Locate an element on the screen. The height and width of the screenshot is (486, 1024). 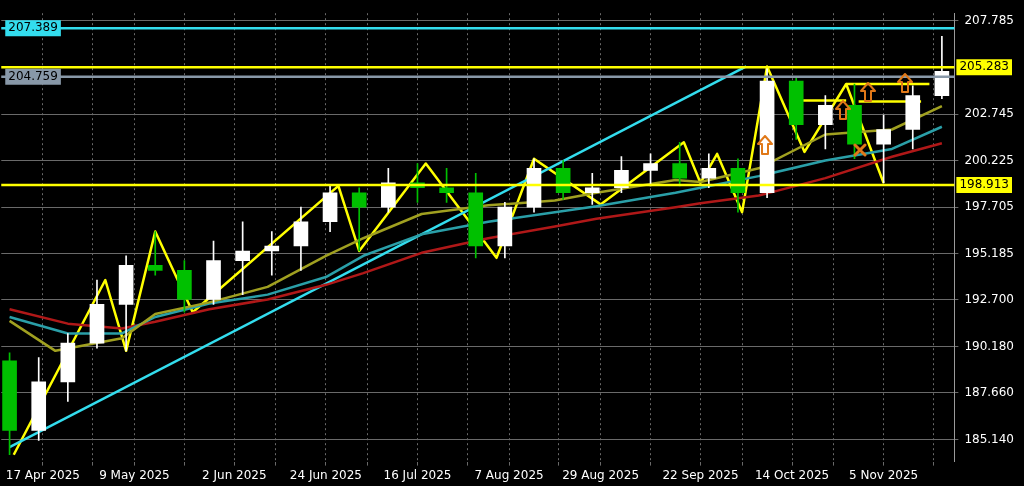
x-tick-label: 17 Apr 2025 is located at coordinates (42, 474).